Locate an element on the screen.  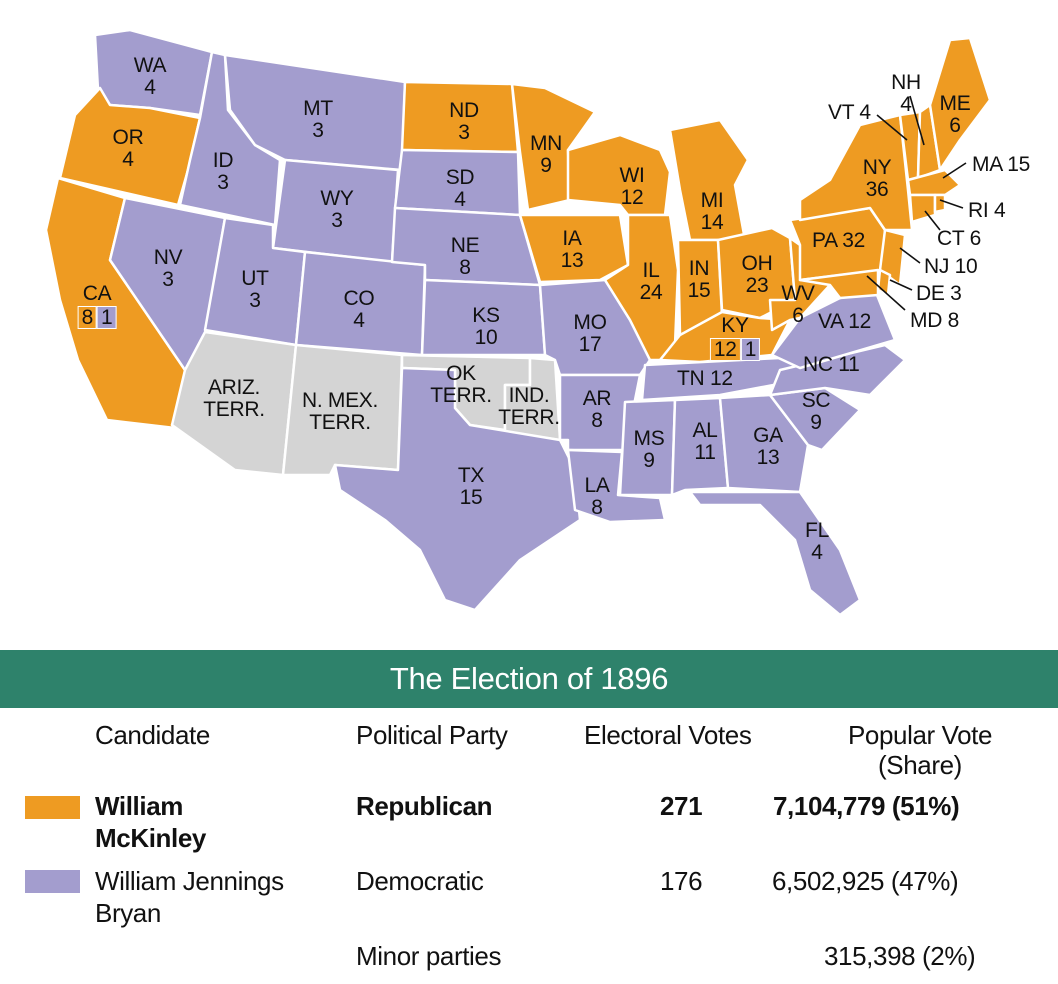
label-NE: NE 8 is located at coordinates (465, 256).